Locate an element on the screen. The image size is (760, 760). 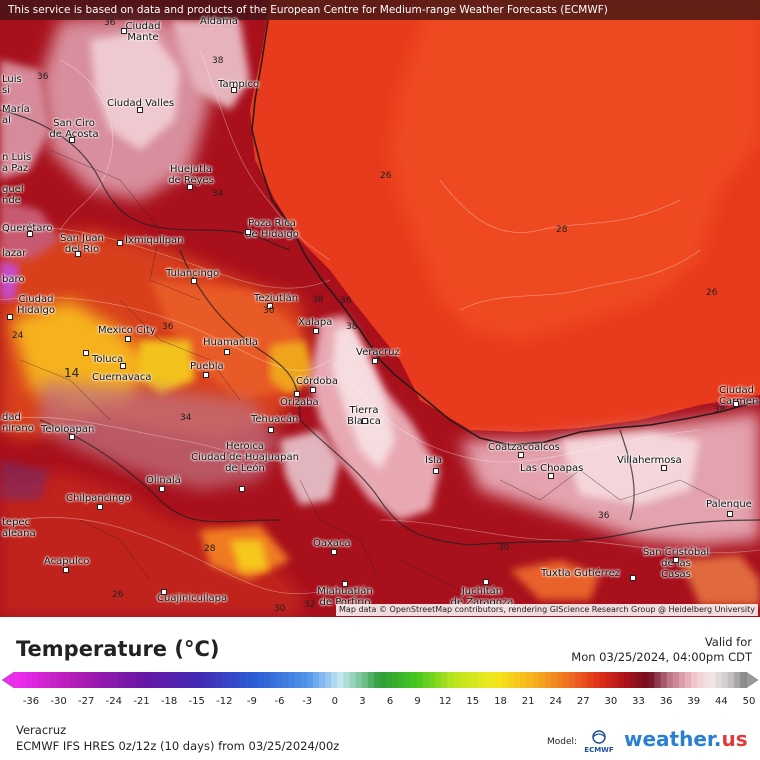
city-label: Oaxaca is located at coordinates (332, 543).